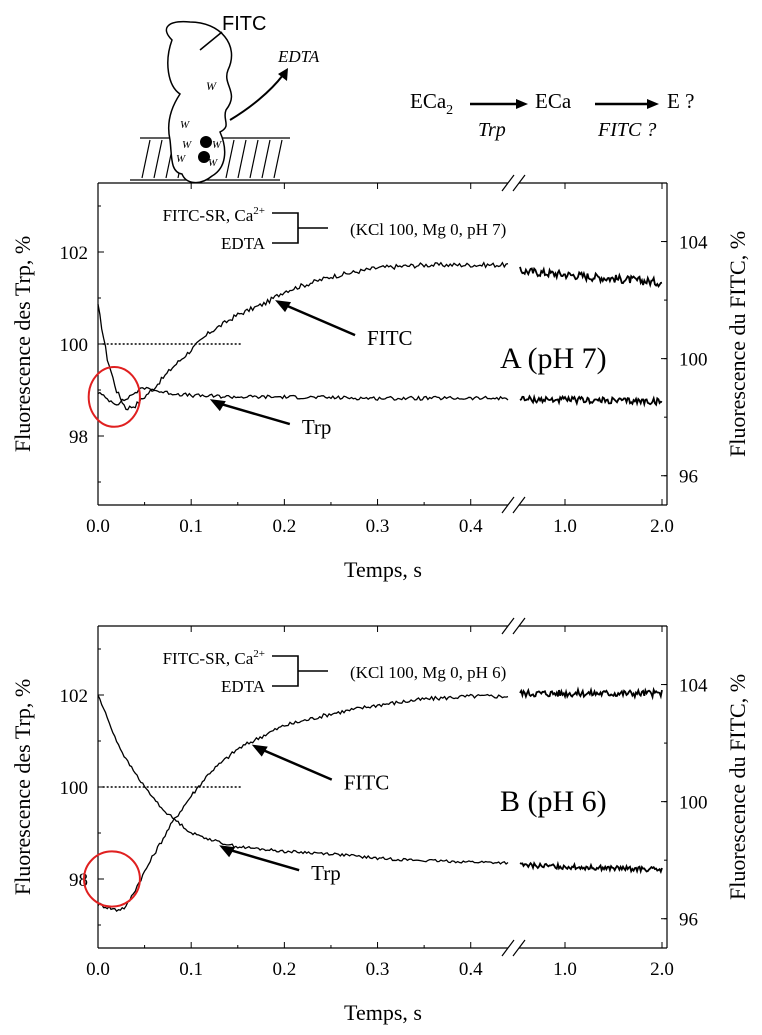 Image resolution: width=762 pixels, height=1035 pixels. I want to click on panel-label: B (pH 6), so click(553, 801).